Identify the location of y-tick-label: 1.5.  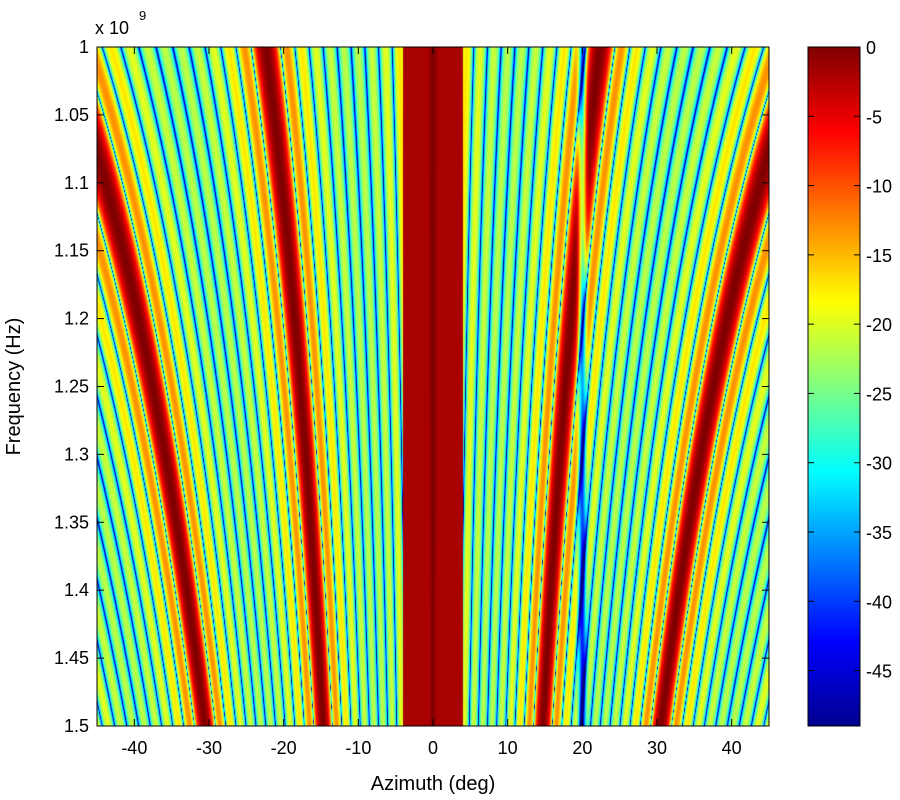
(76, 726).